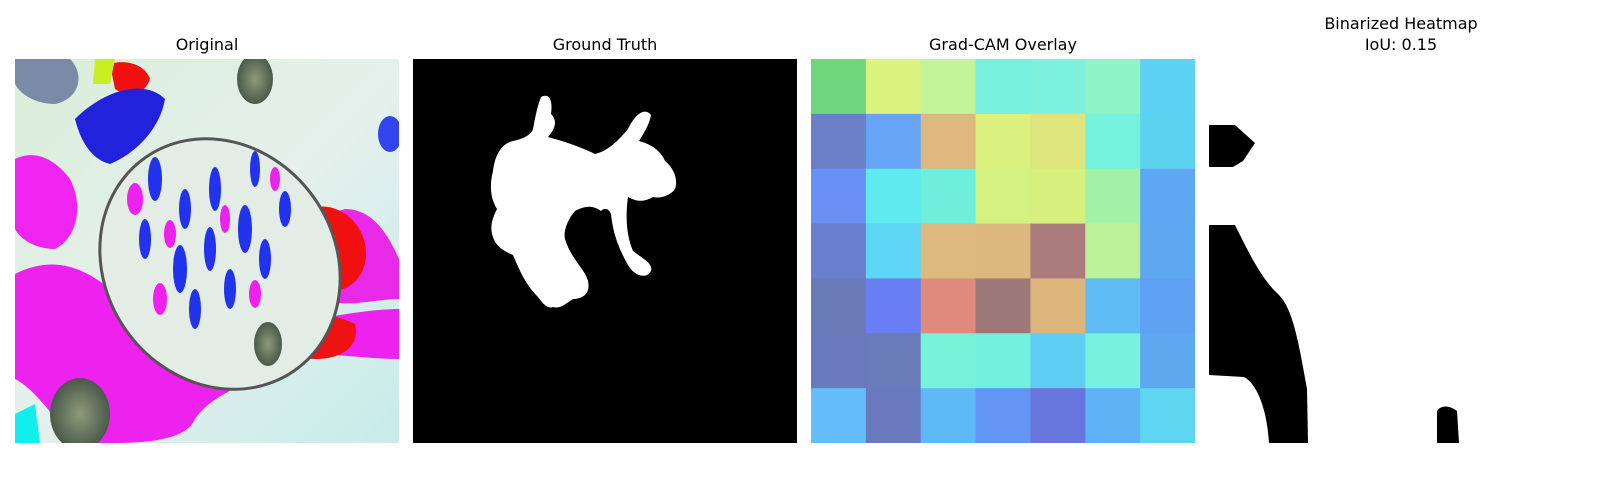 This screenshot has width=1600, height=500. I want to click on ground-truth-title: Ground Truth, so click(605, 44).